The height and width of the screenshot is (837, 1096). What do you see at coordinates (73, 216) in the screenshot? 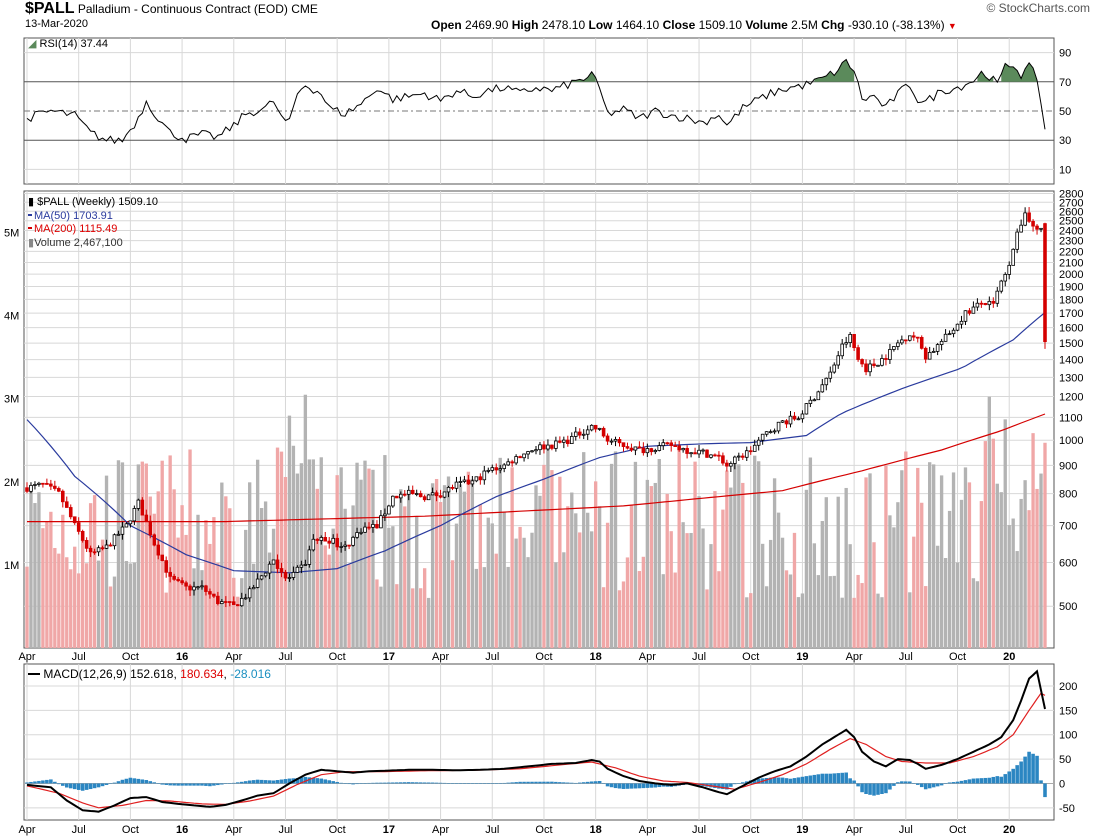
I see `ma50-legend-text: MA(50) 1703.91` at bounding box center [73, 216].